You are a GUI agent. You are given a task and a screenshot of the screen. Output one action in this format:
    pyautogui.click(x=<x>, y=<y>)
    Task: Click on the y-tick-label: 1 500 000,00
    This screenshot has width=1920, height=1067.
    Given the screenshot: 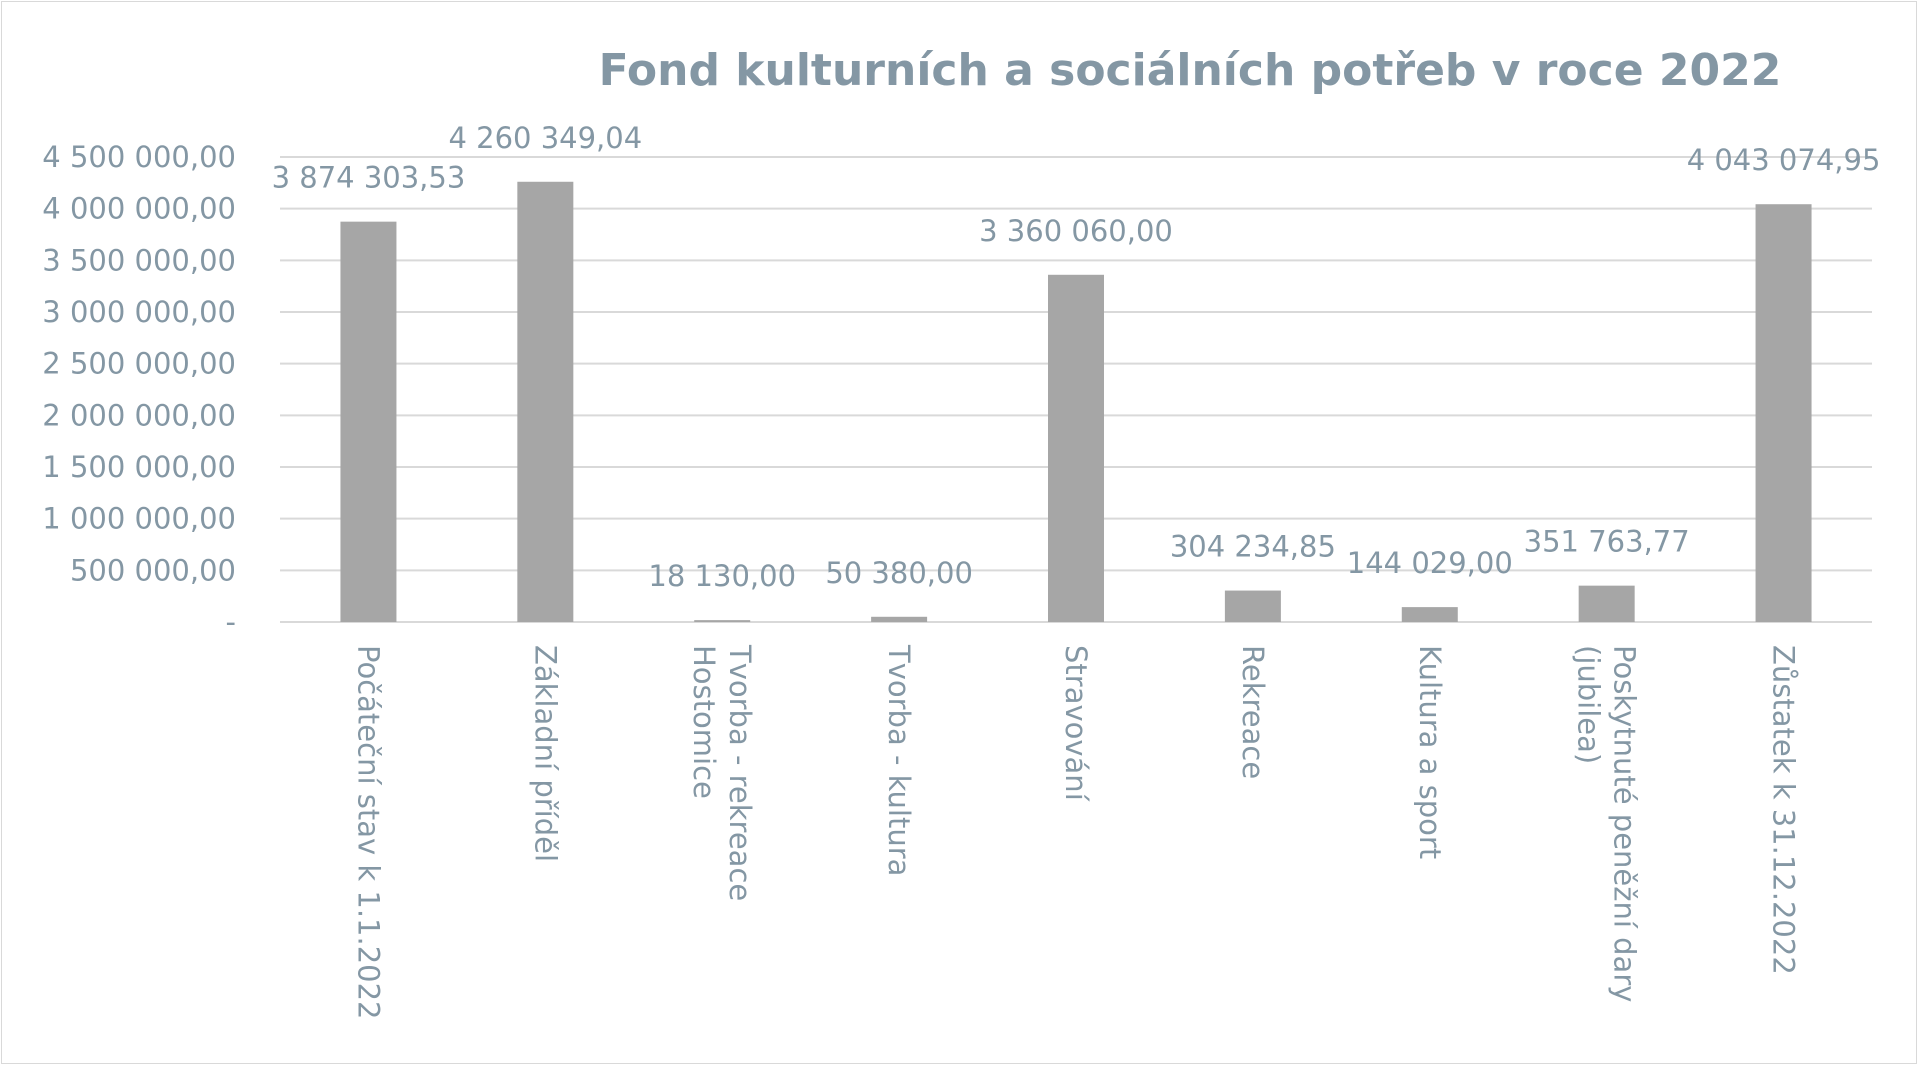 What is the action you would take?
    pyautogui.click(x=139, y=467)
    